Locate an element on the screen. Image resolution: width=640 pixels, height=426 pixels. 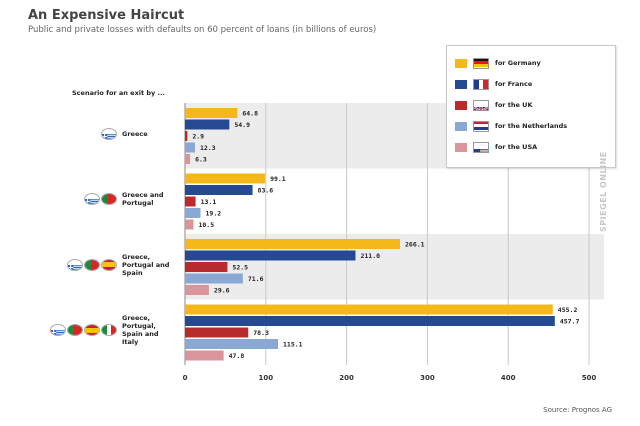
data-label: 13.1 is located at coordinates (209, 202).